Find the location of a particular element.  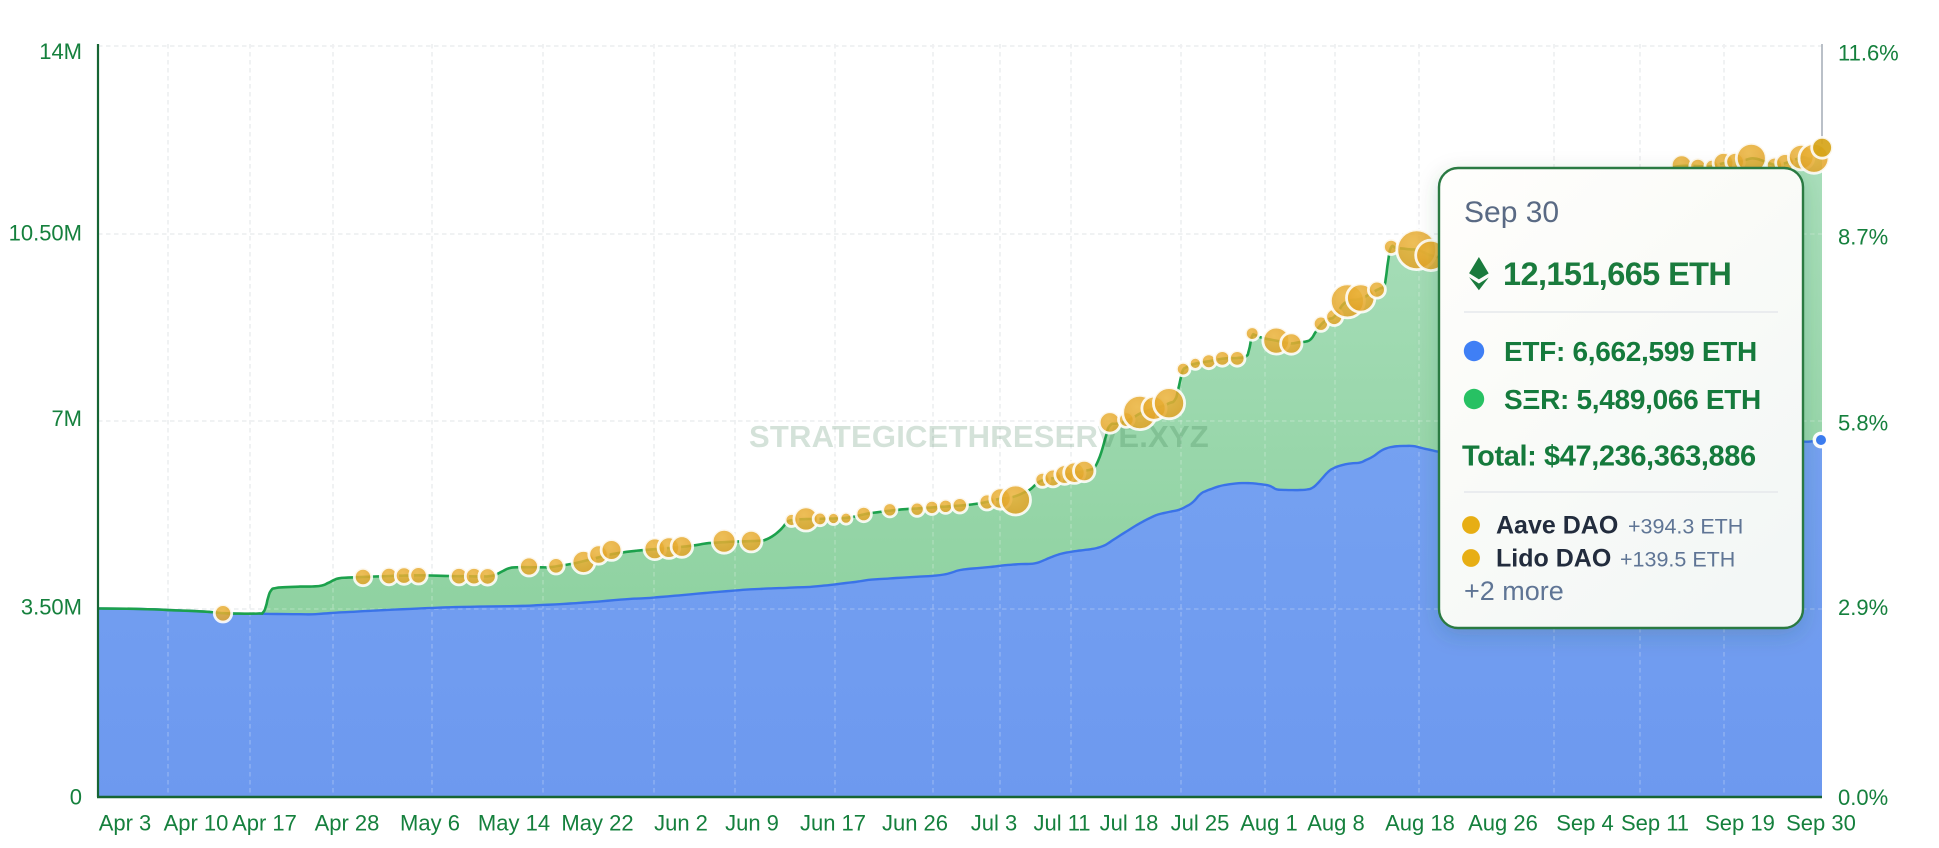

svg-text: May 22 is located at coordinates (597, 823).